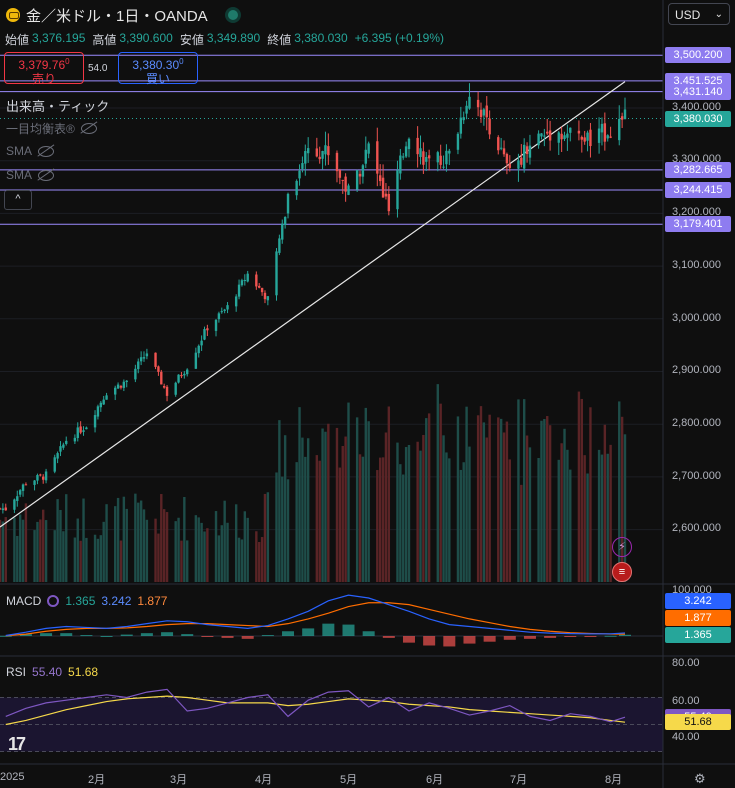 The width and height of the screenshot is (735, 788). What do you see at coordinates (86, 601) in the screenshot?
I see `macd-legend: MACD 1.365 3.242 1.877` at bounding box center [86, 601].